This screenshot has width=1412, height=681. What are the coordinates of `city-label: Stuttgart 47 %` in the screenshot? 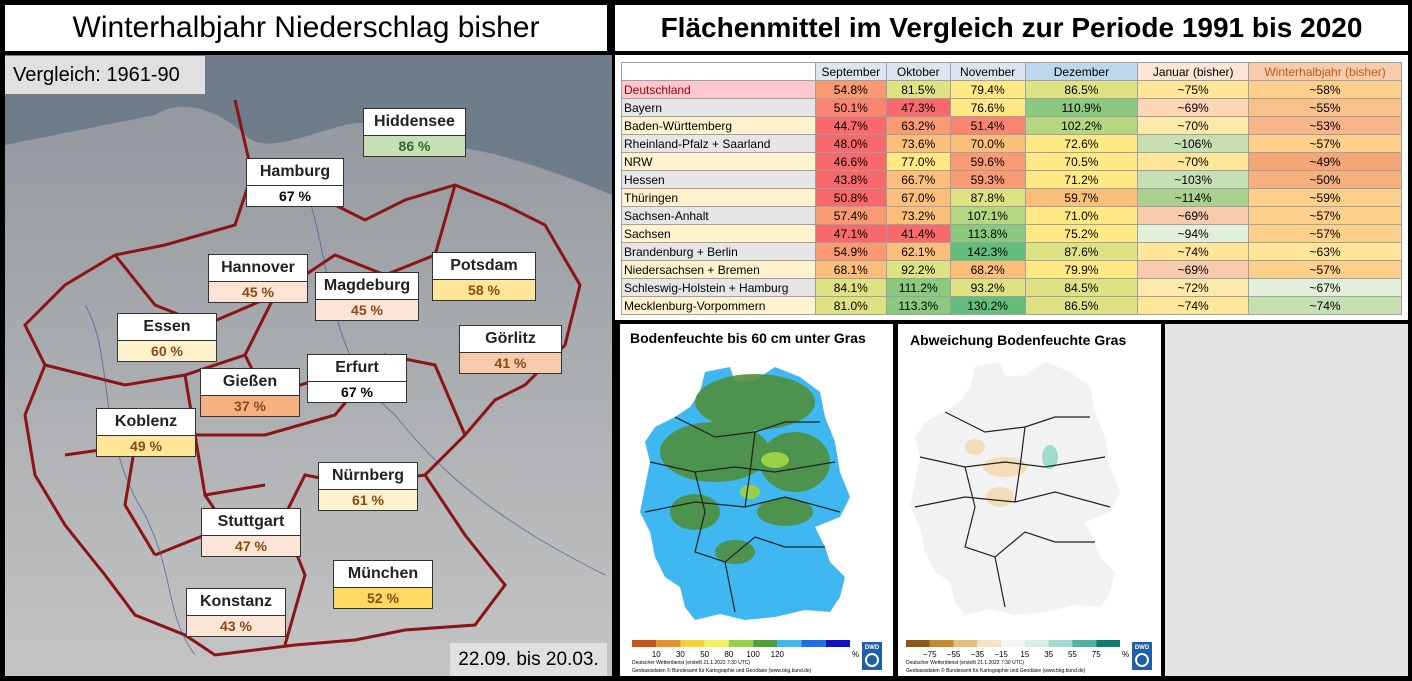 It's located at (251, 532).